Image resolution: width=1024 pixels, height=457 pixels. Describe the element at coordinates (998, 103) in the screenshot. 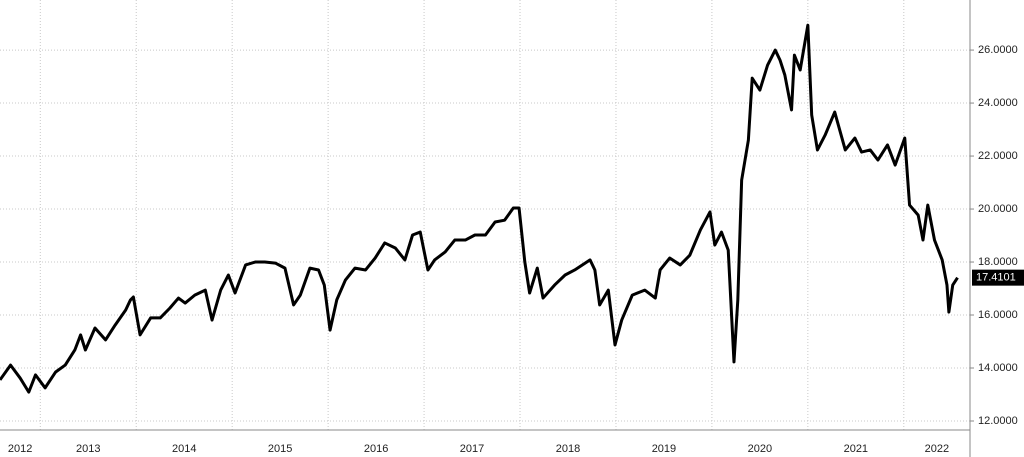

I see `y-tick-label: 24.0000` at that location.